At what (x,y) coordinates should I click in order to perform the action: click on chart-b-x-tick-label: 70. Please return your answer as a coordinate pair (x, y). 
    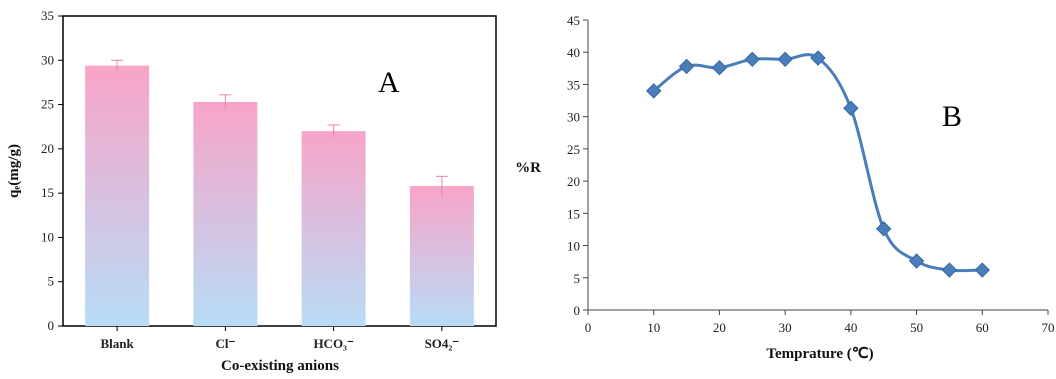
    Looking at the image, I should click on (1048, 327).